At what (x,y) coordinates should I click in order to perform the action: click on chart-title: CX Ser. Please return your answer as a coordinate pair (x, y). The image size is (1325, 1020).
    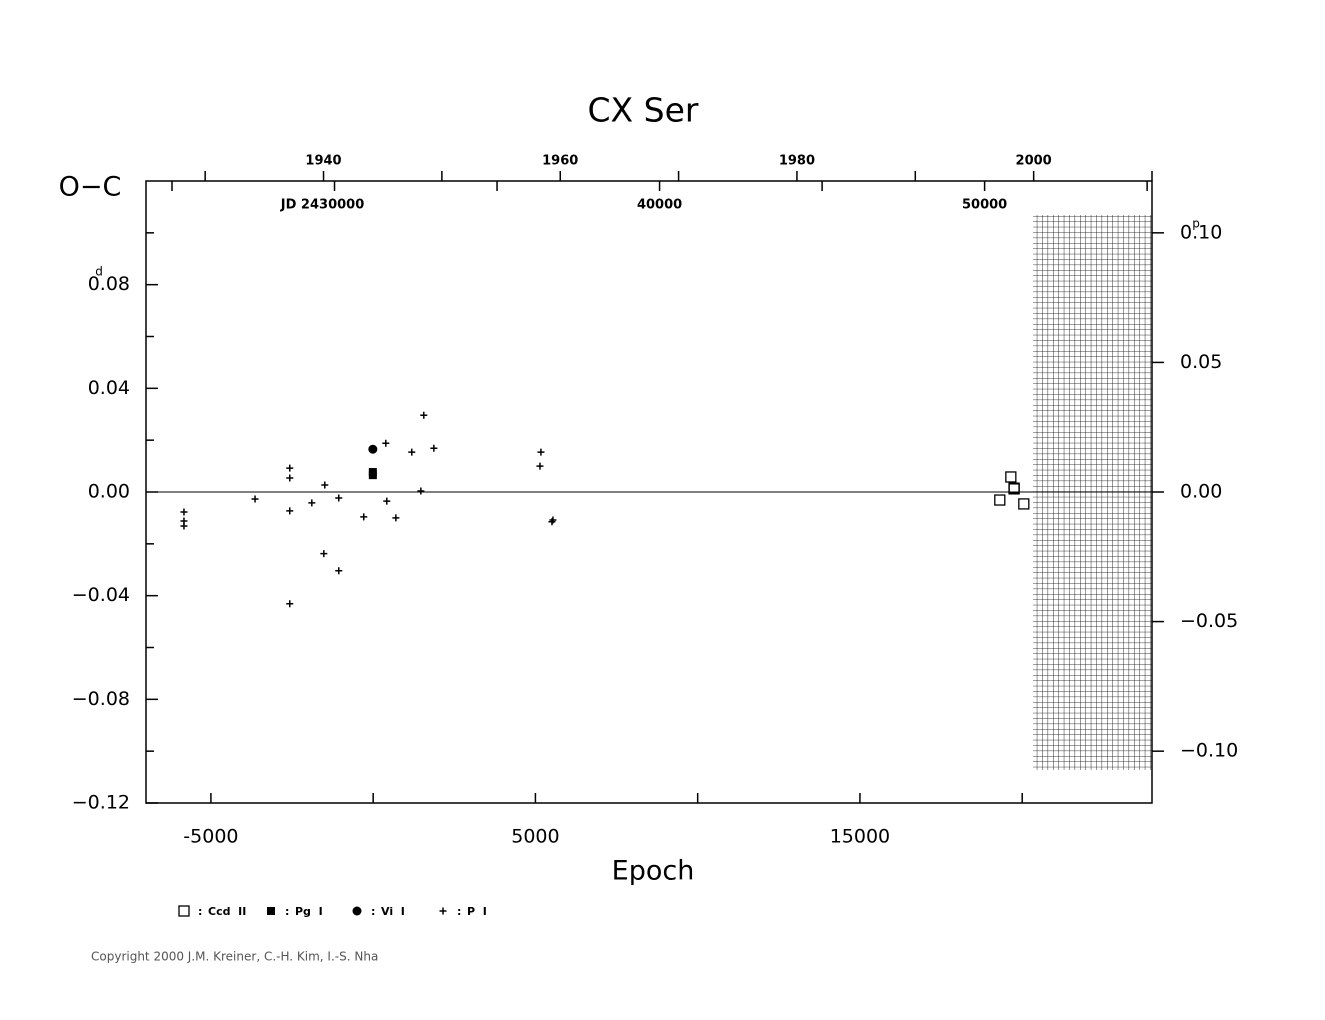
    Looking at the image, I should click on (643, 110).